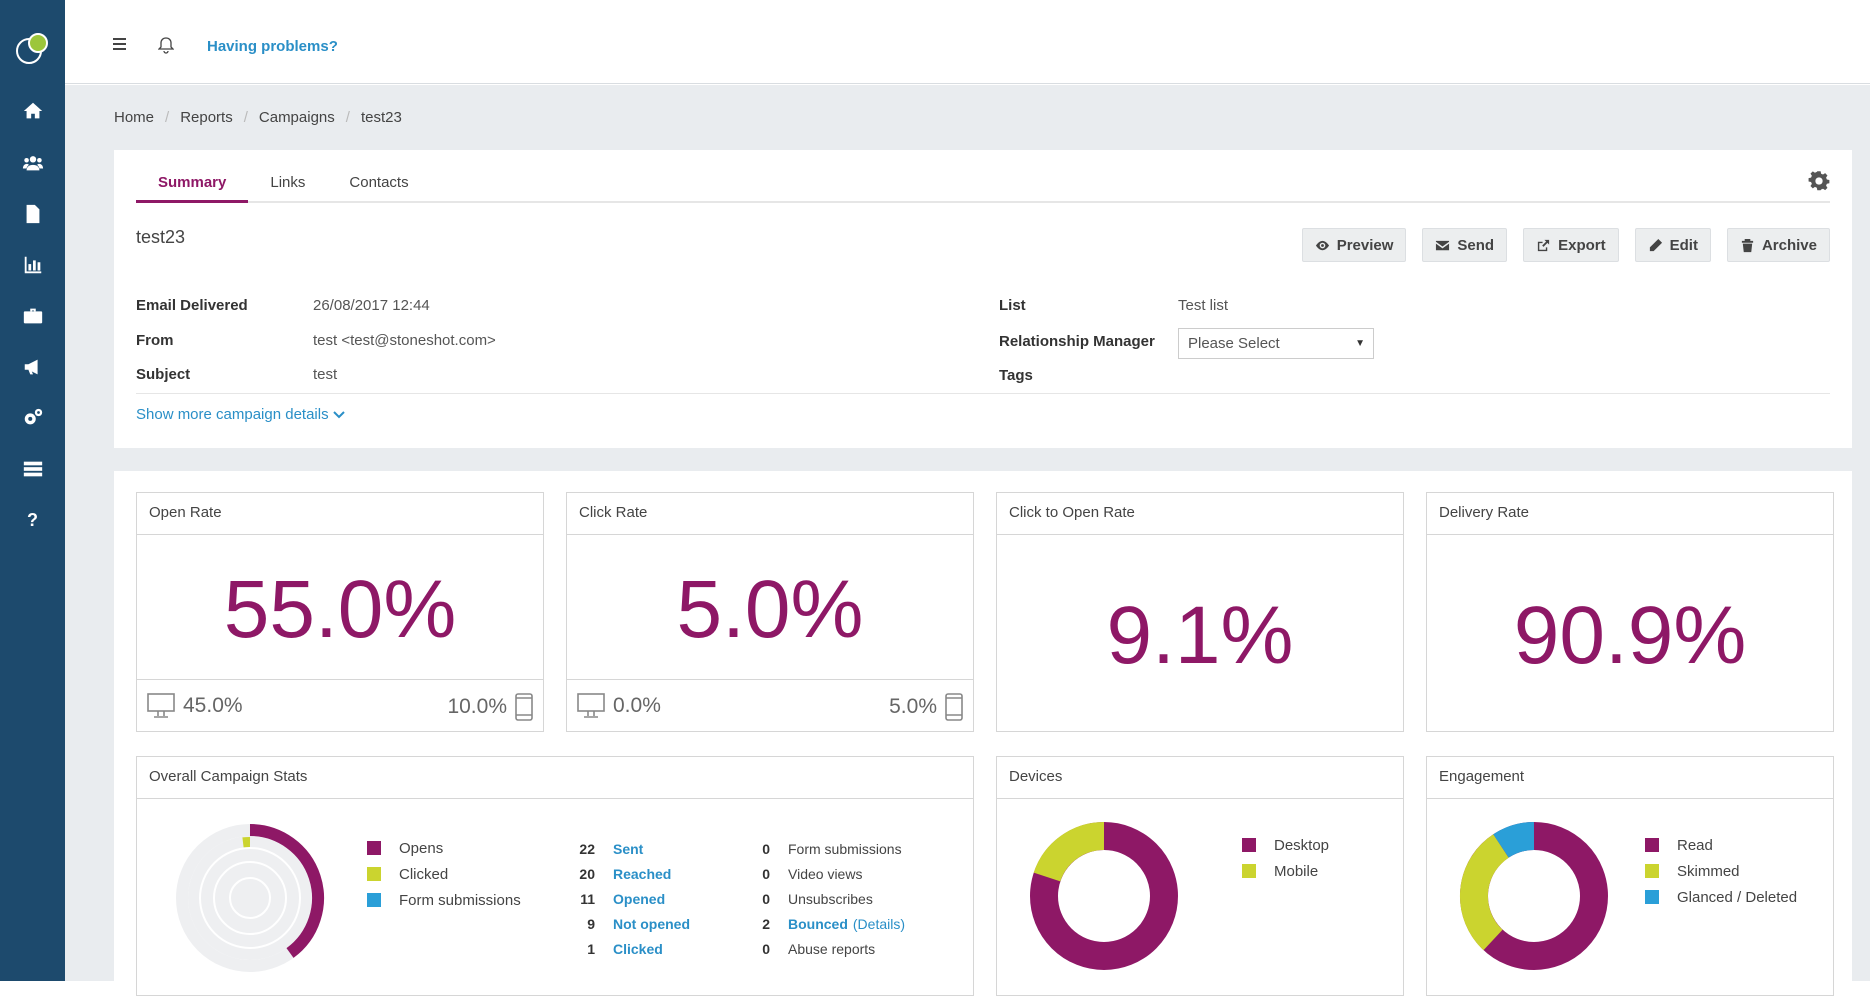 This screenshot has height=996, width=1870. Describe the element at coordinates (1104, 896) in the screenshot. I see `devices-donut-chart` at that location.